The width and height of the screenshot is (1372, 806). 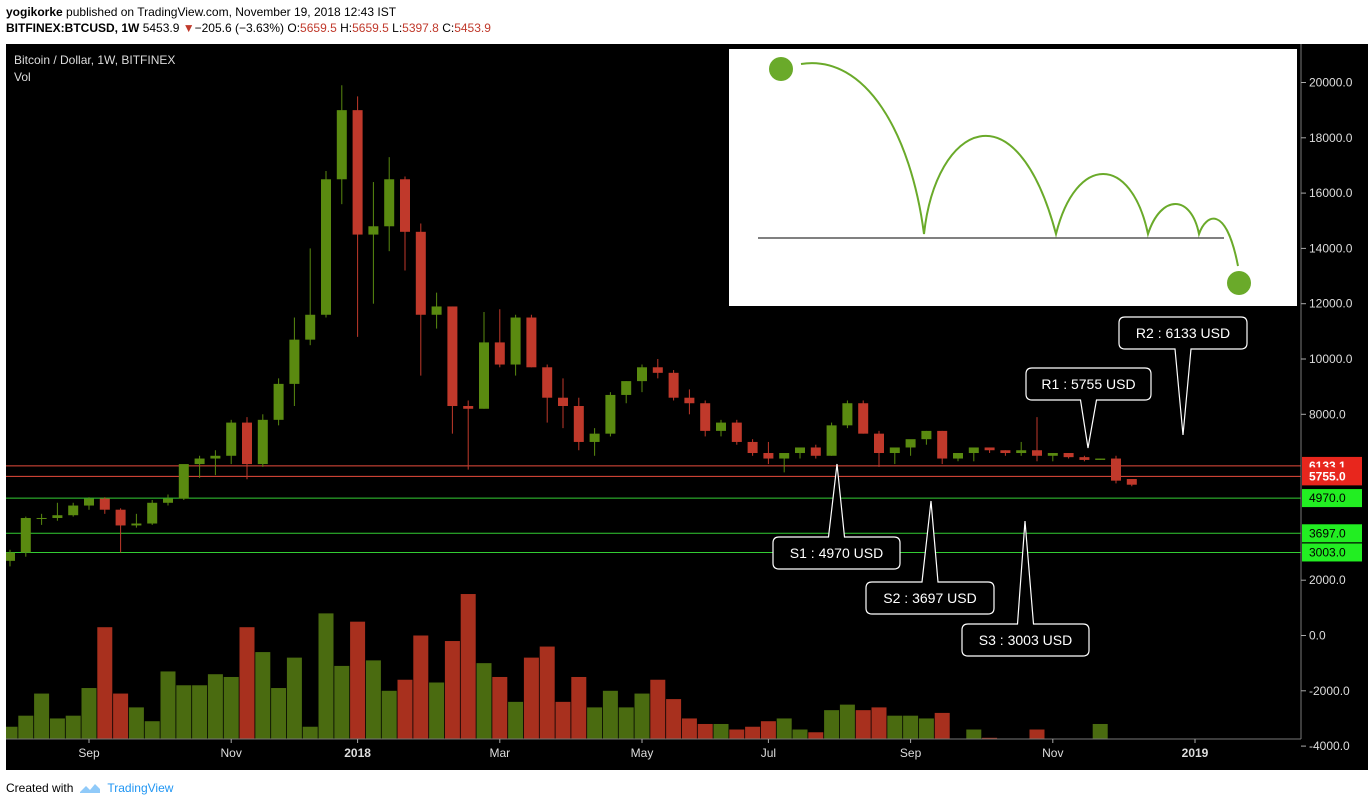 I want to click on symbol-label: BITFINEX:BTCUSD, 1W, so click(x=73, y=28).